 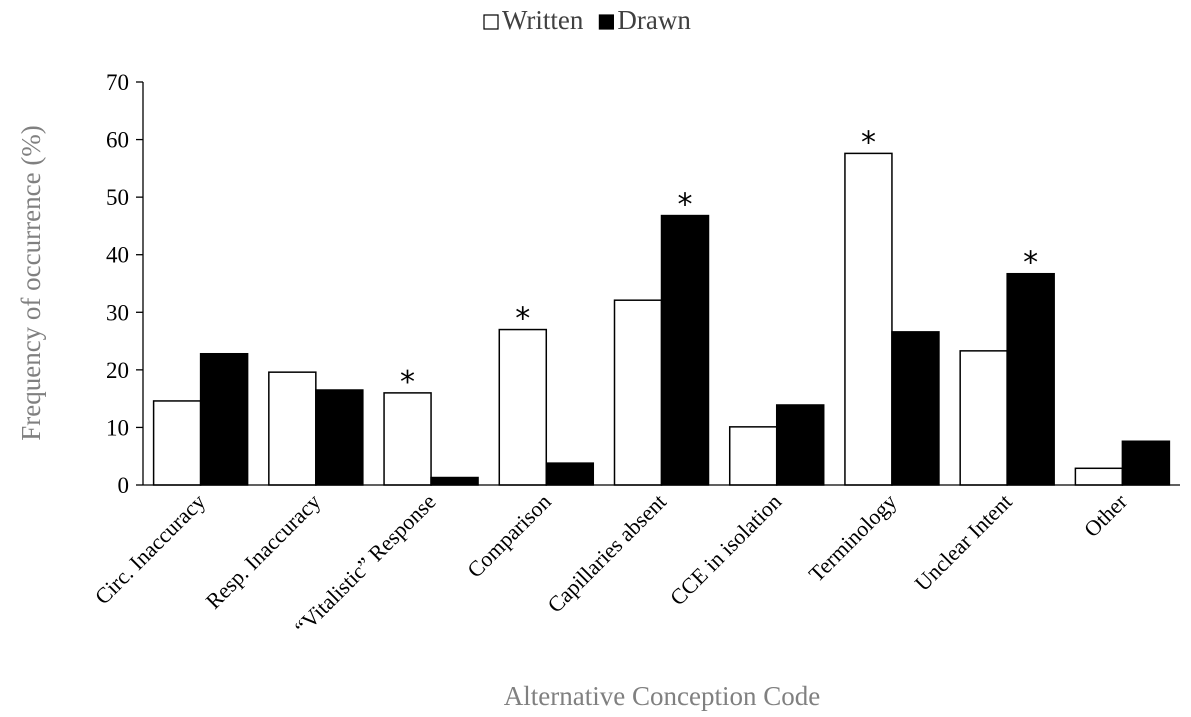 I want to click on x-axis-title: Alternative Conception Code, so click(x=662, y=696).